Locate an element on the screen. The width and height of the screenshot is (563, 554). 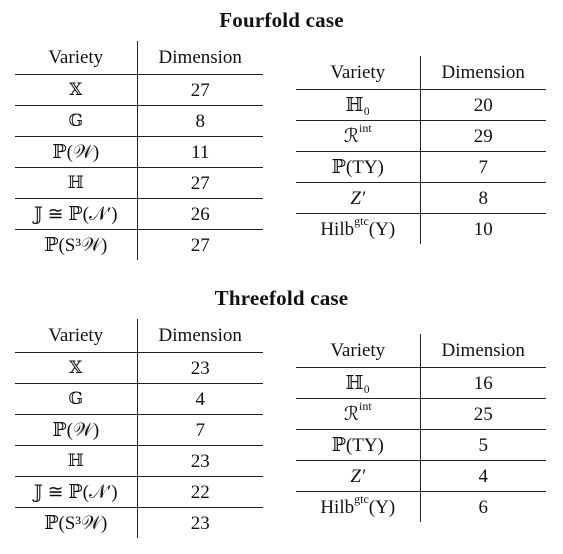
table-row: ℙ(S³𝒲) 27 is located at coordinates (139, 244).